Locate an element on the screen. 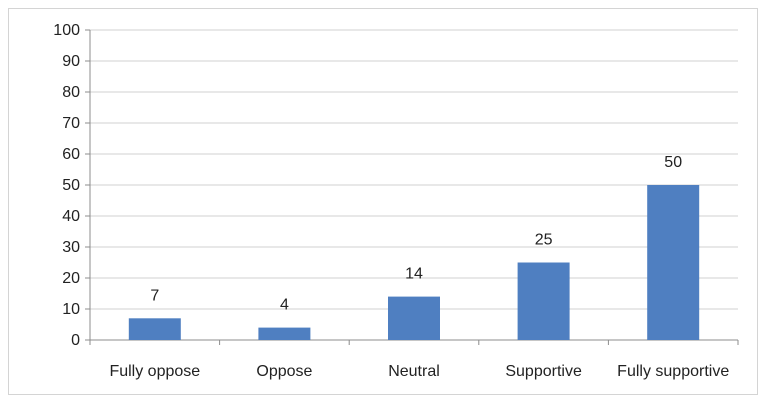 The width and height of the screenshot is (768, 403). y-tick-label: 100 is located at coordinates (66, 30).